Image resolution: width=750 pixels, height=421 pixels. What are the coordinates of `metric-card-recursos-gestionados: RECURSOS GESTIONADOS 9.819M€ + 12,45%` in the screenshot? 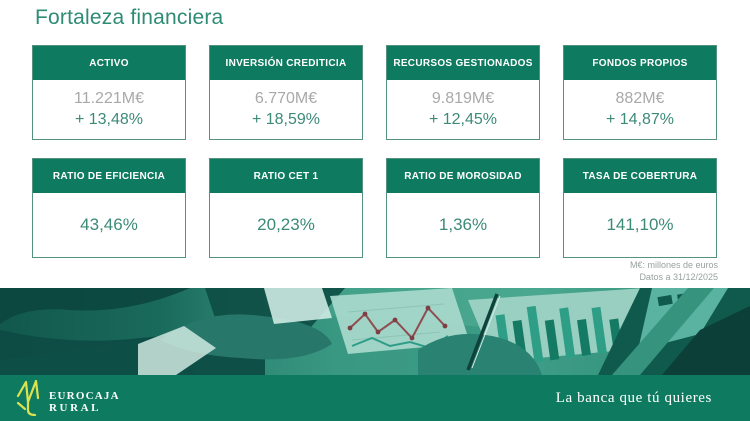 It's located at (463, 92).